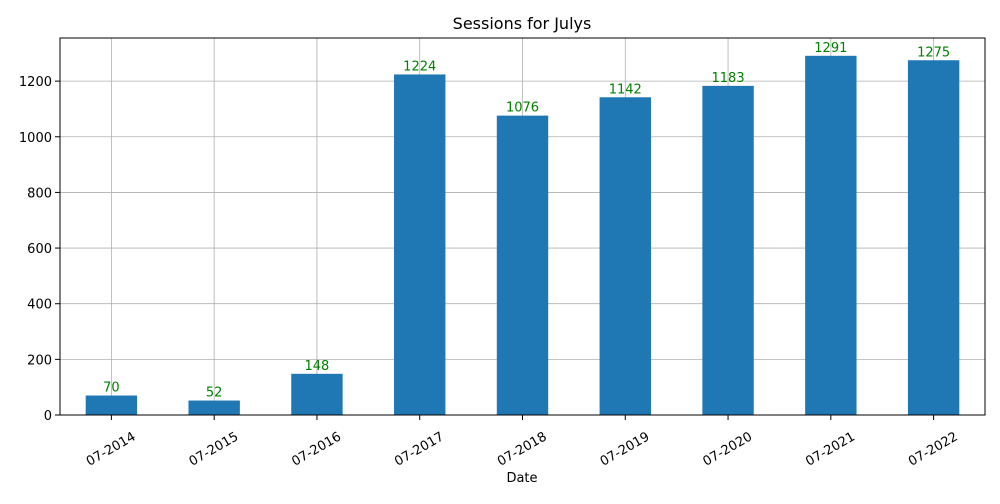 The height and width of the screenshot is (504, 1000). Describe the element at coordinates (933, 237) in the screenshot. I see `bar-07-2022` at that location.